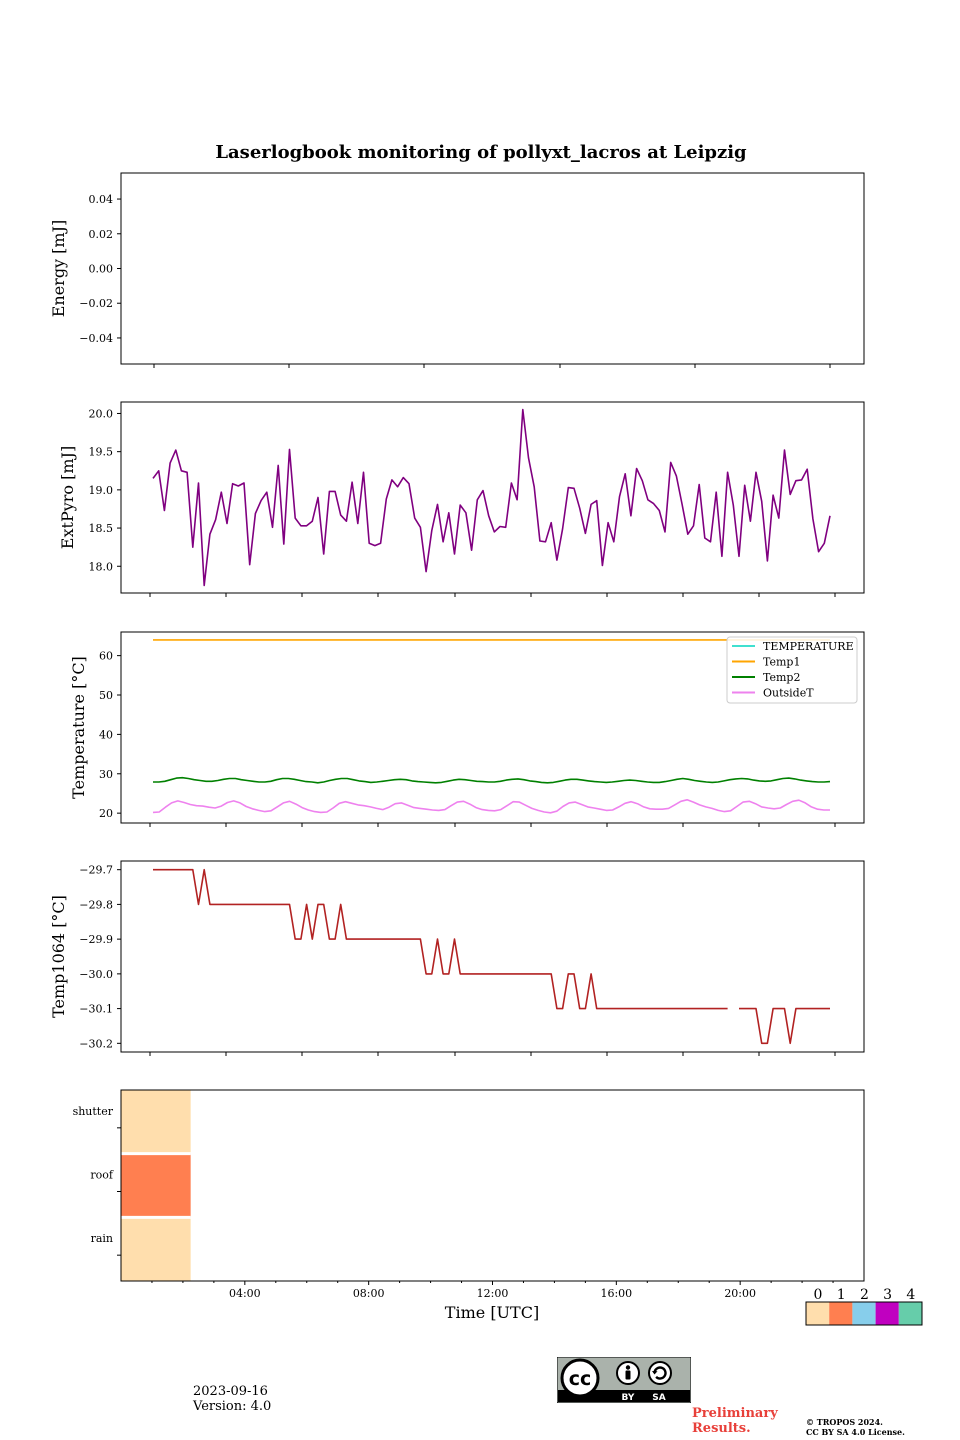  Describe the element at coordinates (106, 734) in the screenshot. I see `y-tick-label: 40` at that location.